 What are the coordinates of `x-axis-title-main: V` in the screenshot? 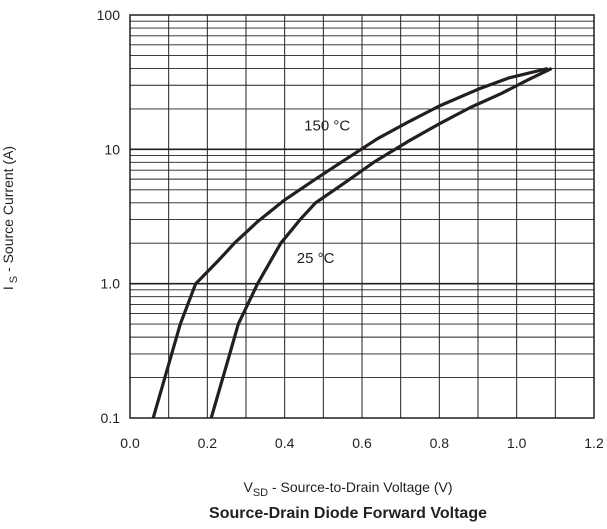 It's located at (248, 487).